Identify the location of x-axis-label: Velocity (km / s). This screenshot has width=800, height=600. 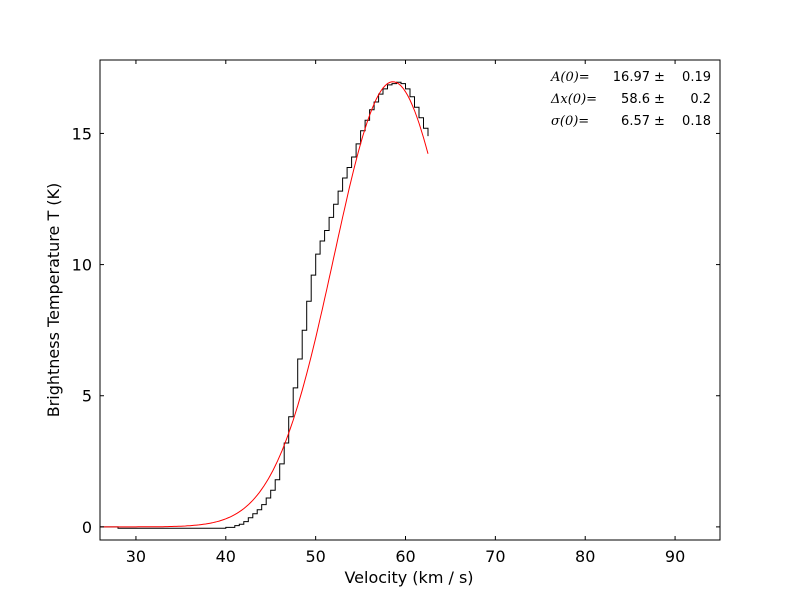
(408, 577).